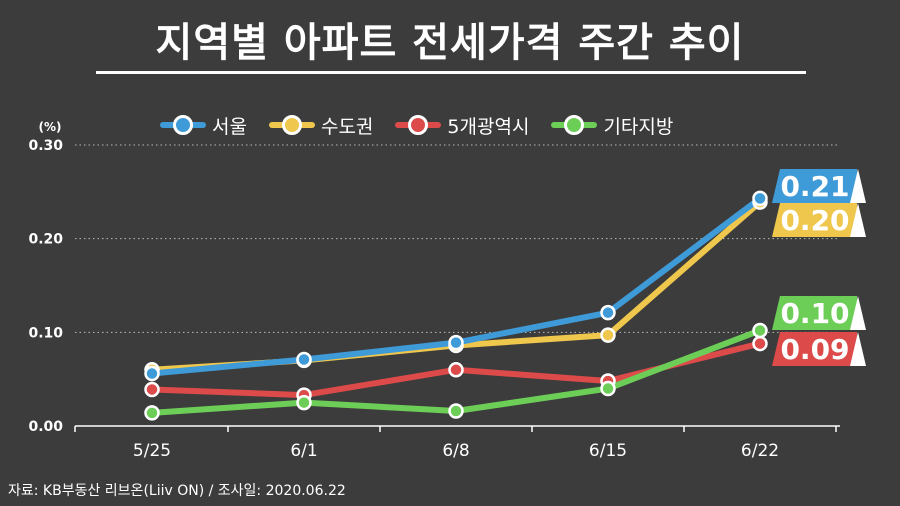 The width and height of the screenshot is (900, 506). I want to click on y-tick-label: 0.10, so click(45, 333).